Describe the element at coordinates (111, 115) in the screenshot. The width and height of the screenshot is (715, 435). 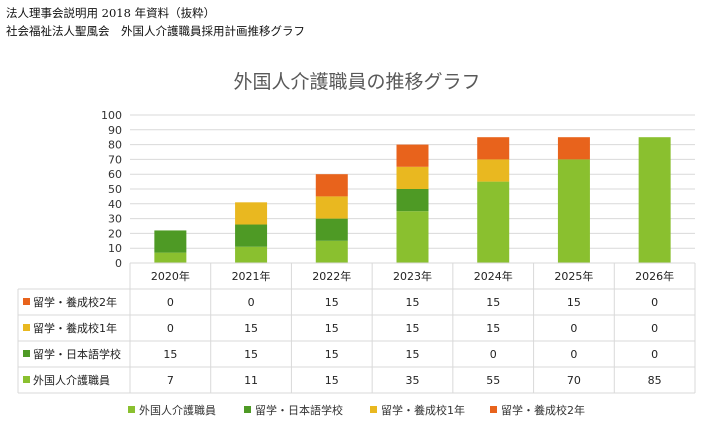
I see `y-tick-label: 100` at that location.